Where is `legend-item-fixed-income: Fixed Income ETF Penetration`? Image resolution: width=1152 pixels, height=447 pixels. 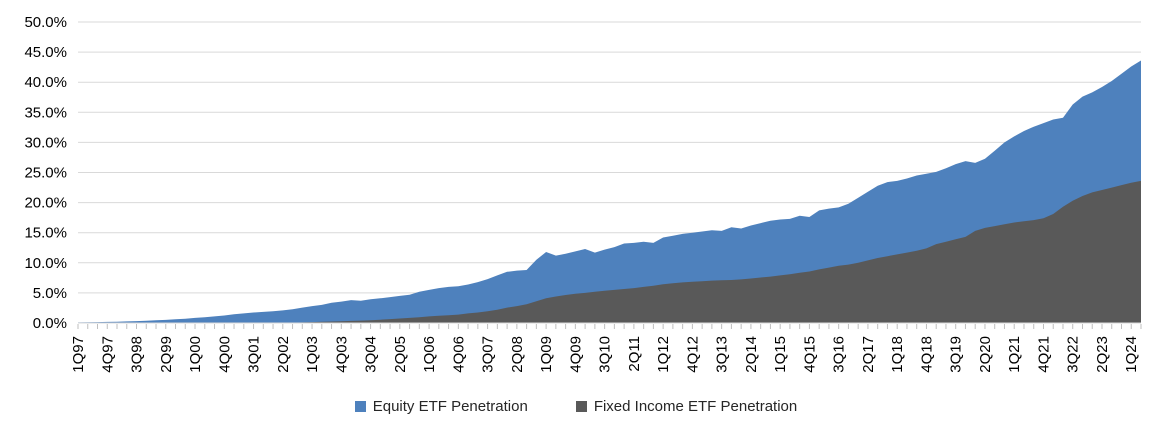
legend-item-fixed-income: Fixed Income ETF Penetration is located at coordinates (686, 406).